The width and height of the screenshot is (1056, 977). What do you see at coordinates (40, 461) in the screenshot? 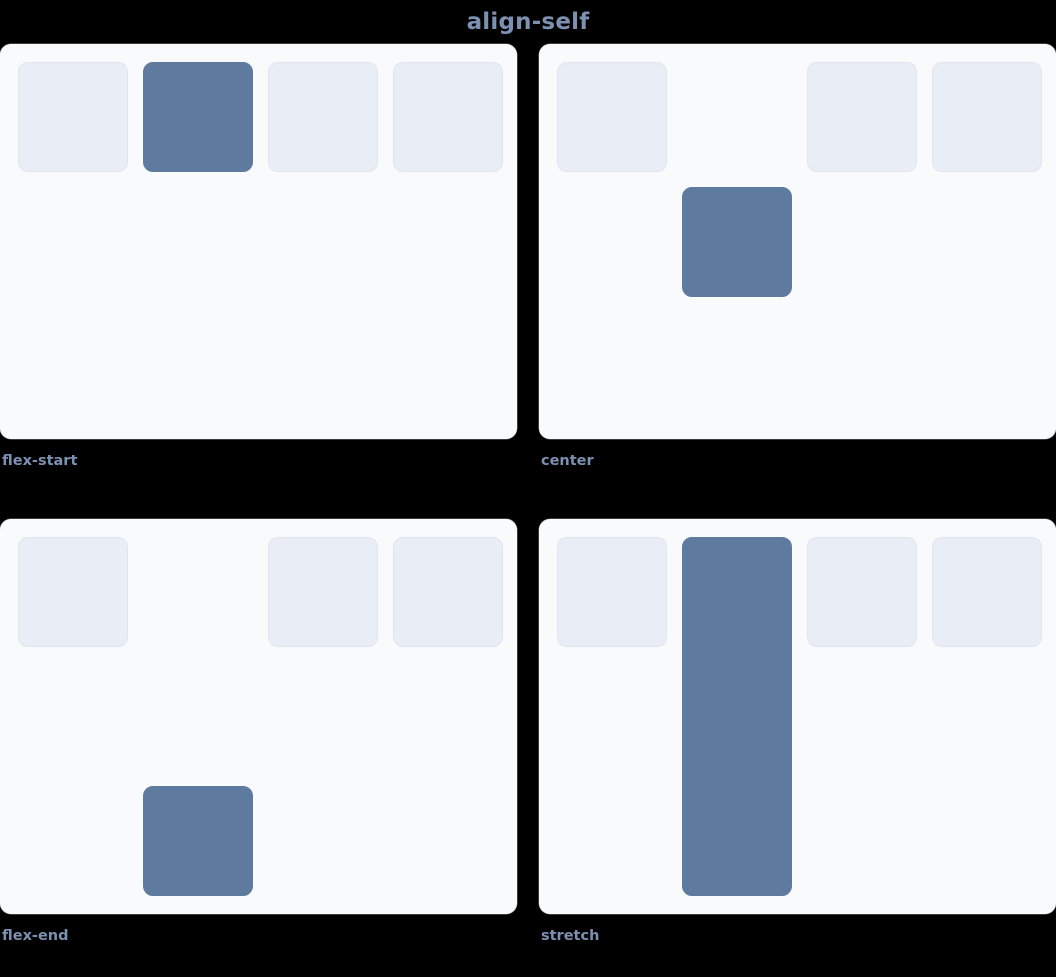
I see `panel-caption-flex-start: flex-start` at bounding box center [40, 461].